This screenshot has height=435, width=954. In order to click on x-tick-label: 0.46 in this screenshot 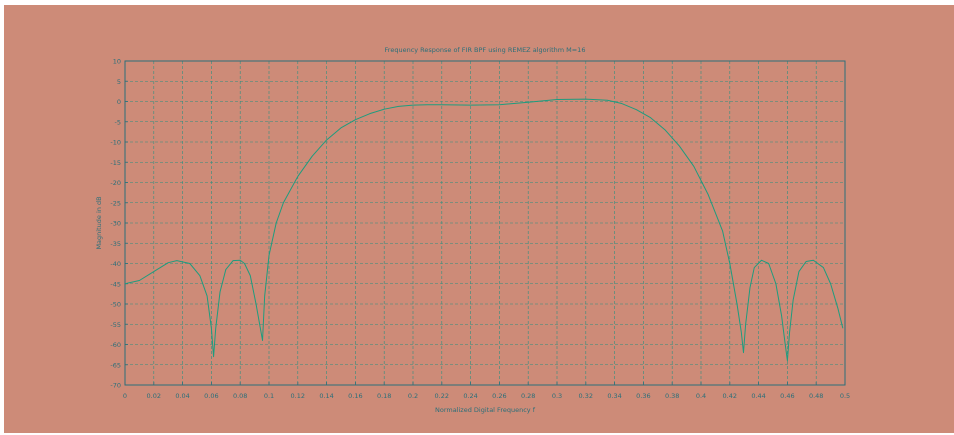, I will do `click(787, 396)`.